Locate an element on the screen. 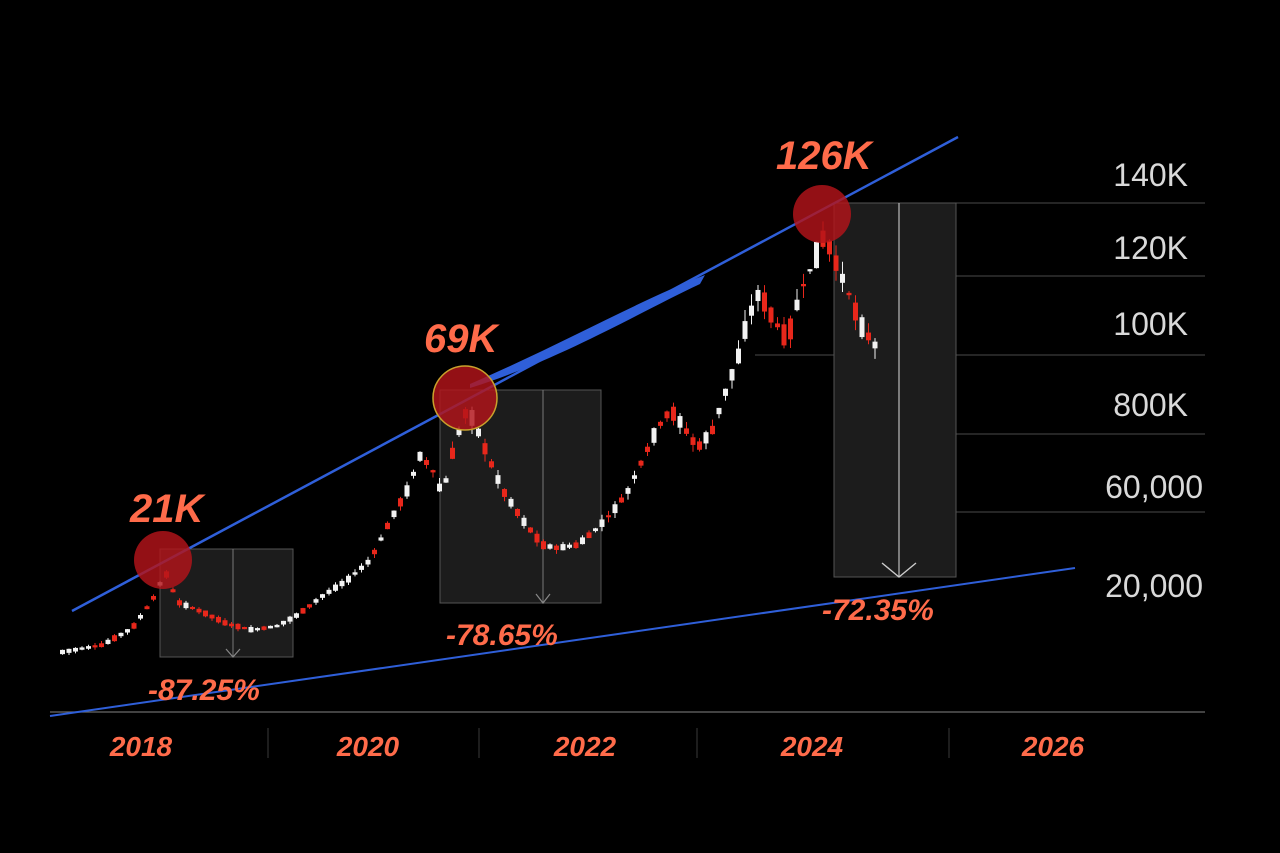  lower-trend-line is located at coordinates (562, 642).